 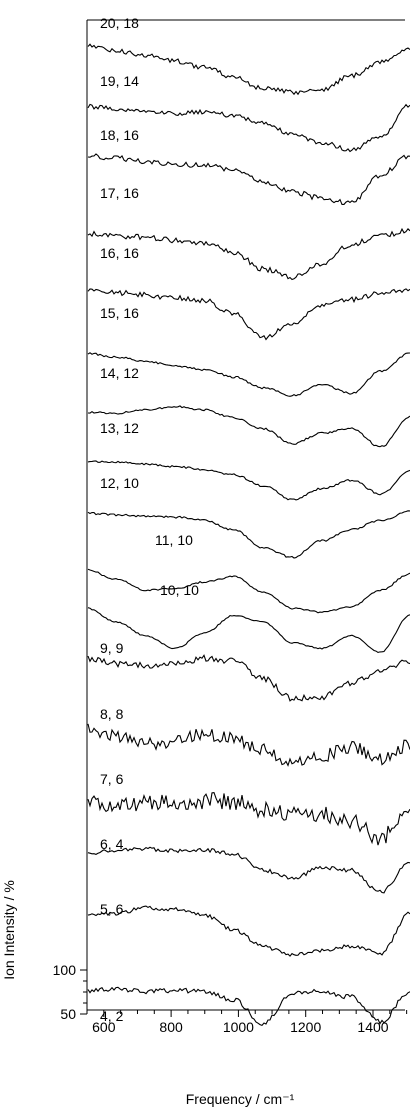 What do you see at coordinates (65, 970) in the screenshot?
I see `y-tick-label: 100` at bounding box center [65, 970].